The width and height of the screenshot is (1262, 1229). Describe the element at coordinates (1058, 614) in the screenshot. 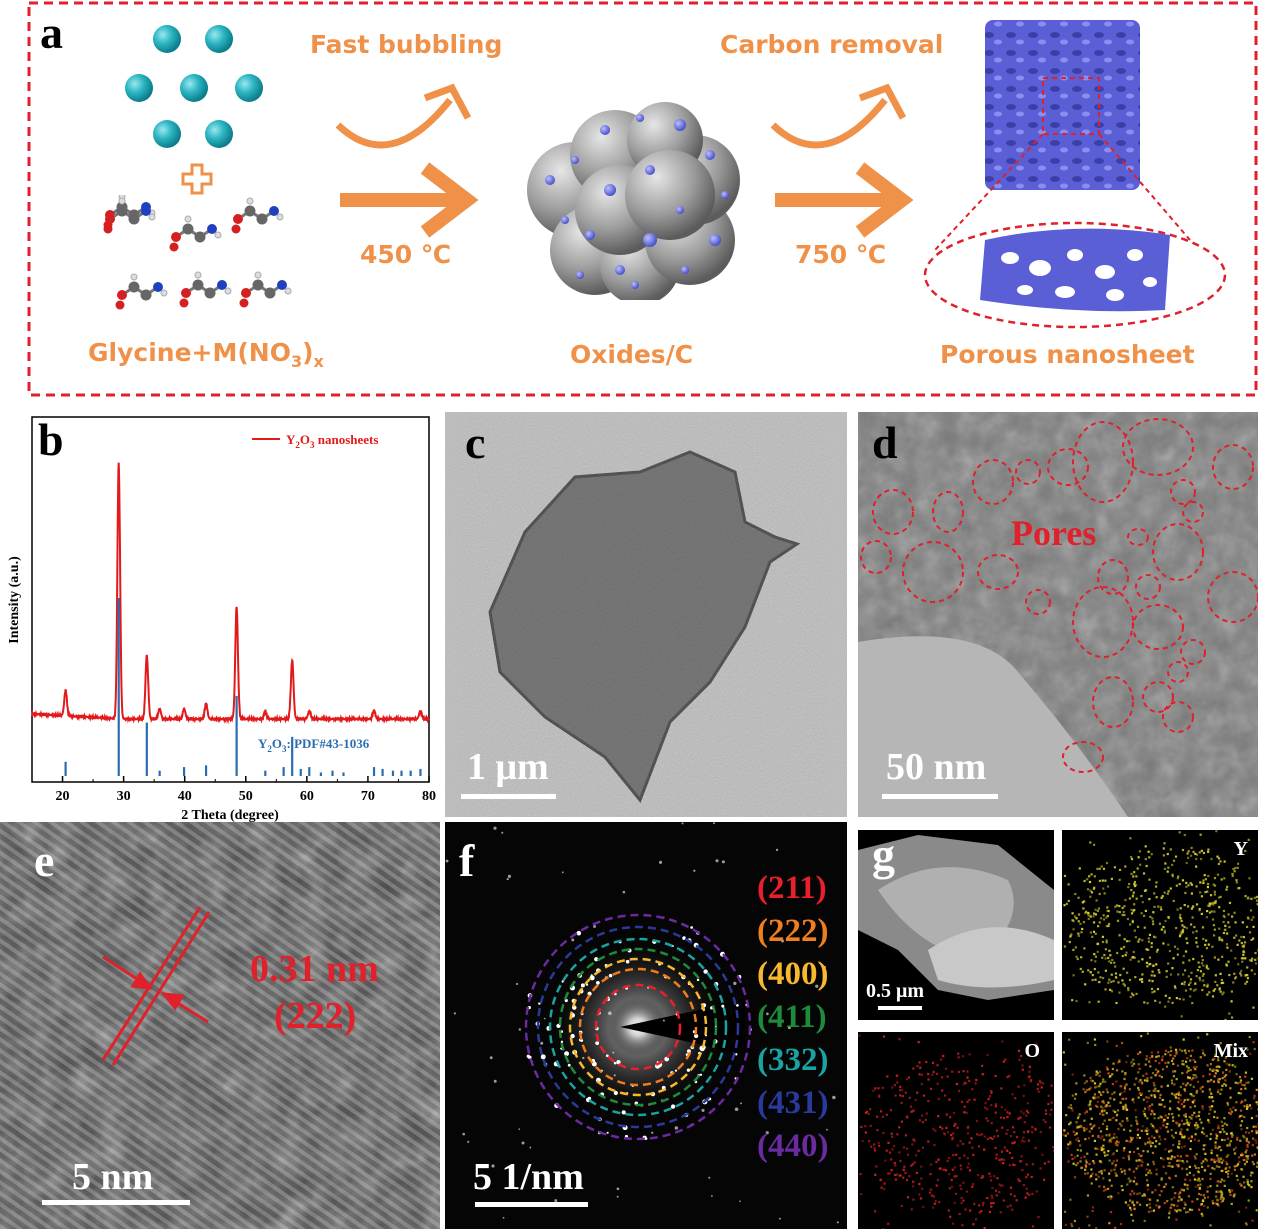

I see `tem-image-d: Pores d 50 nm` at that location.